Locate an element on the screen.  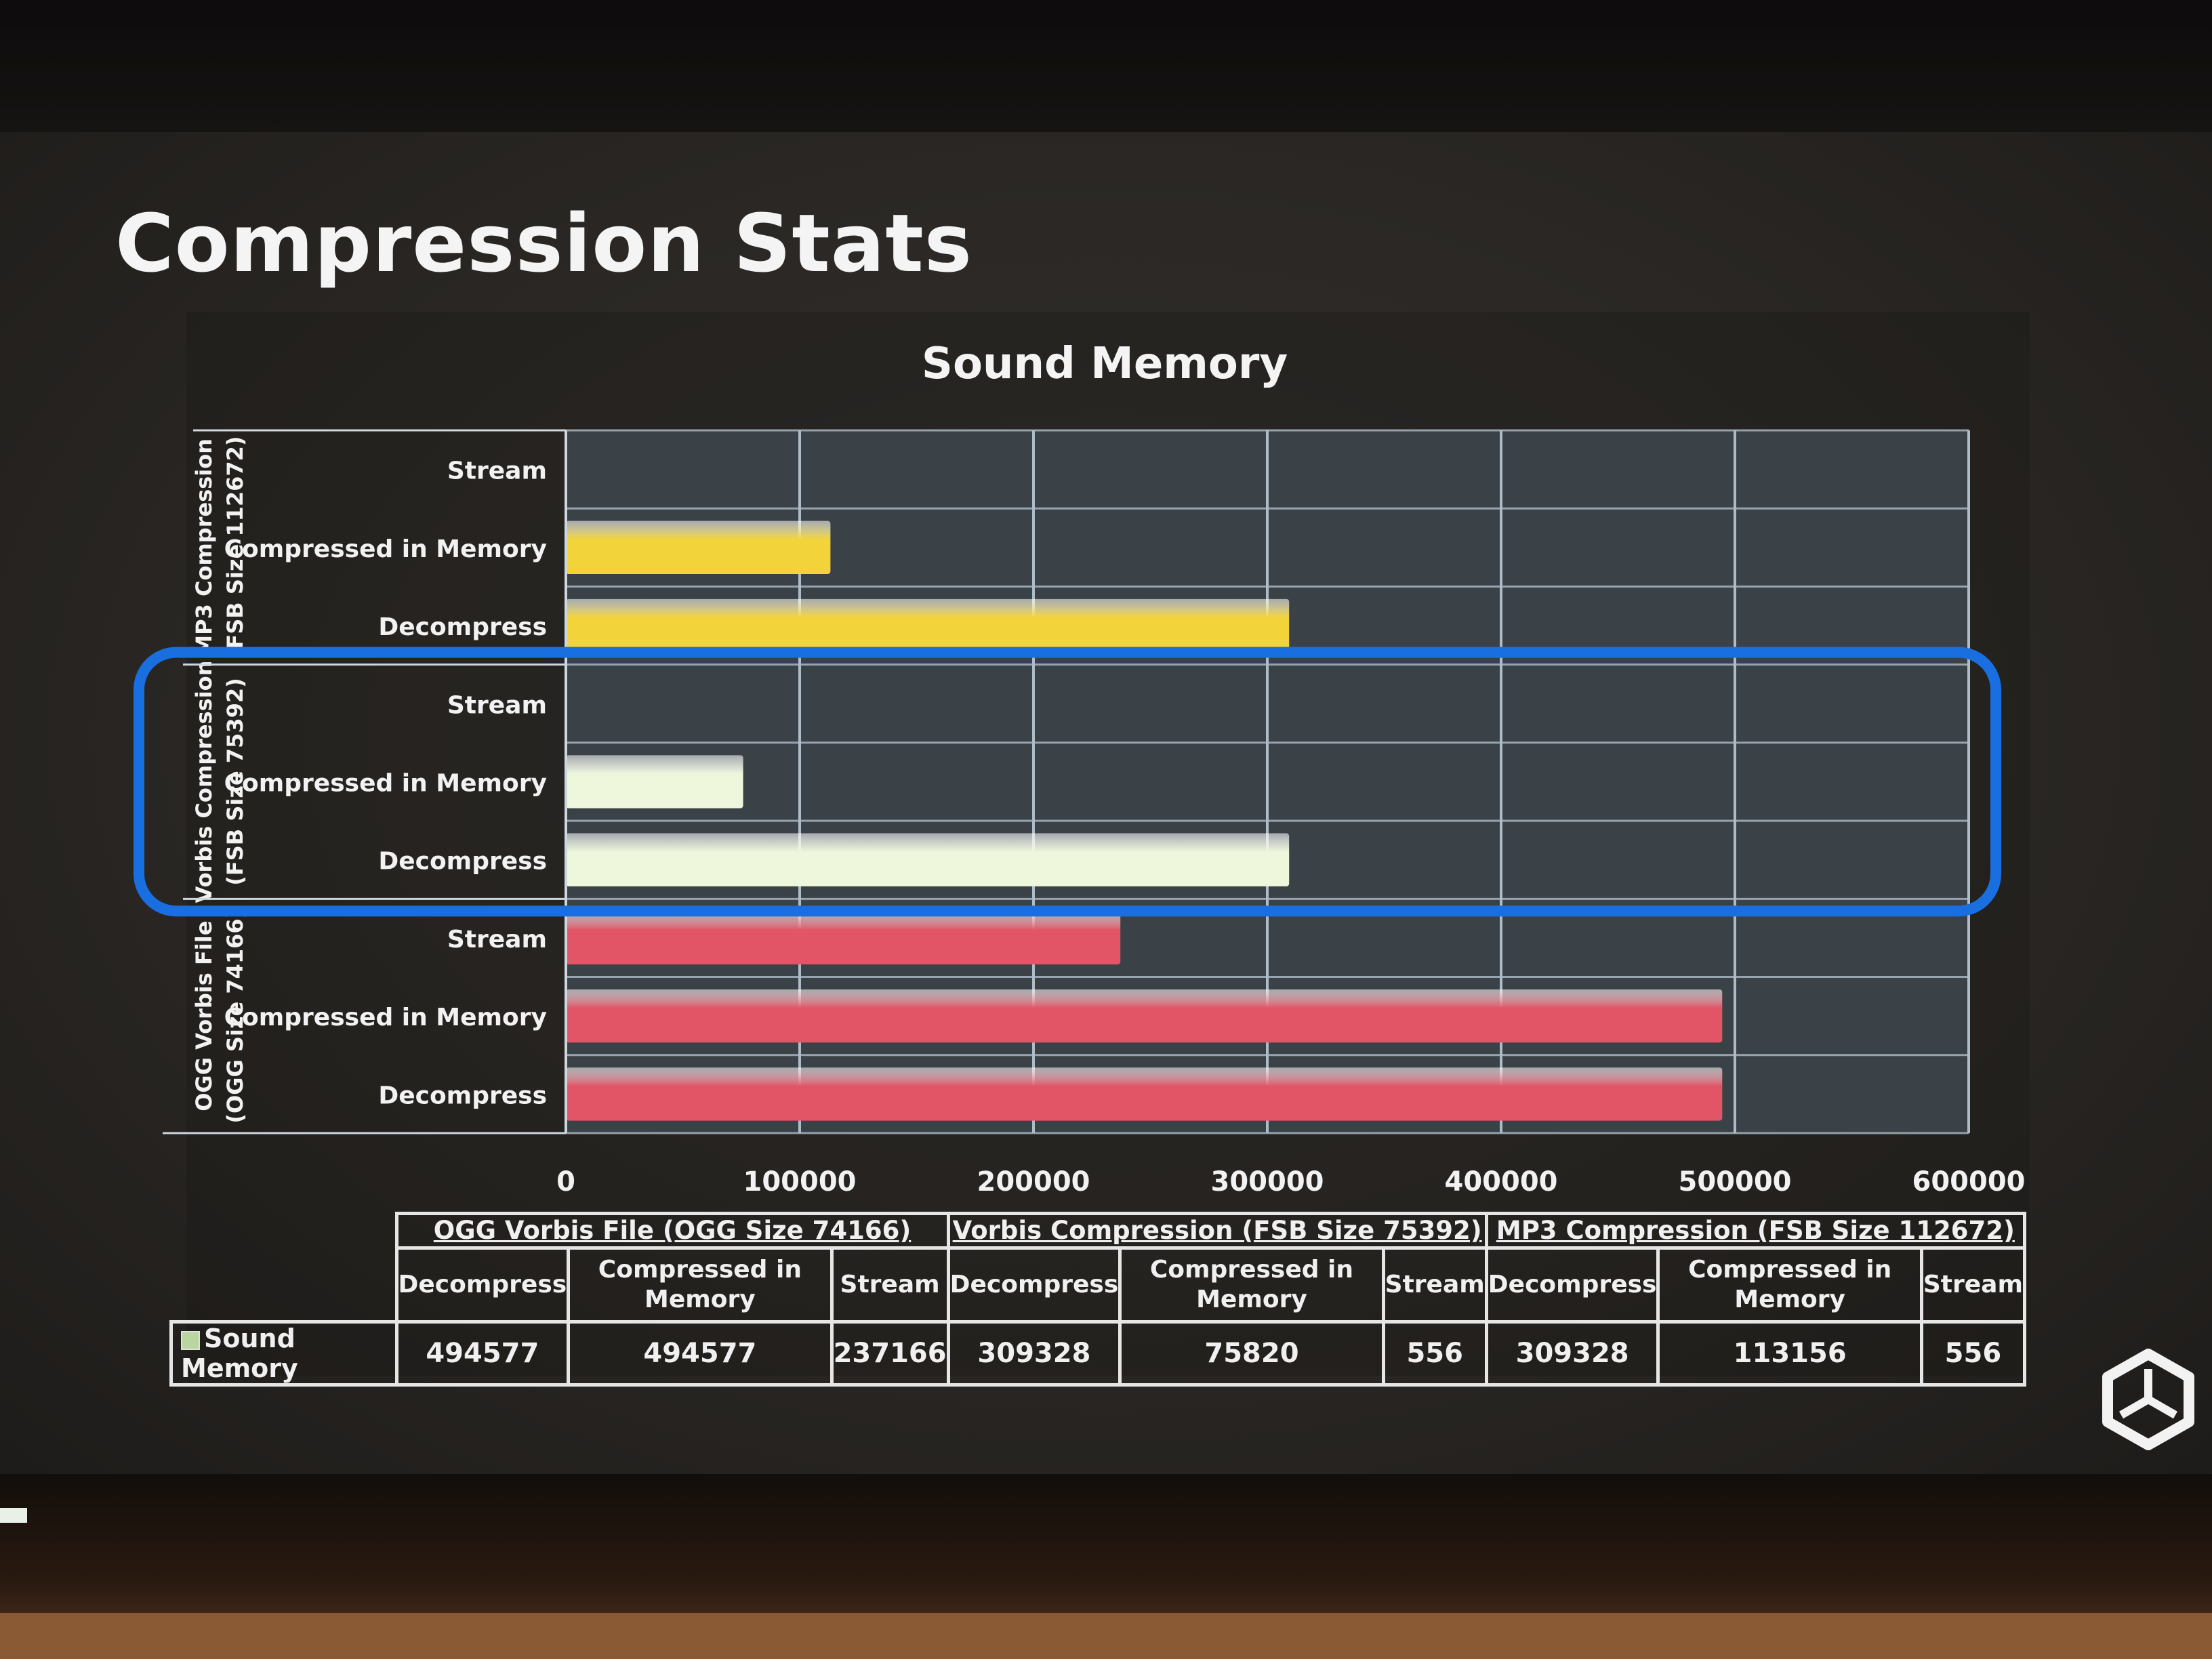
legend-swatch is located at coordinates (190, 1340).